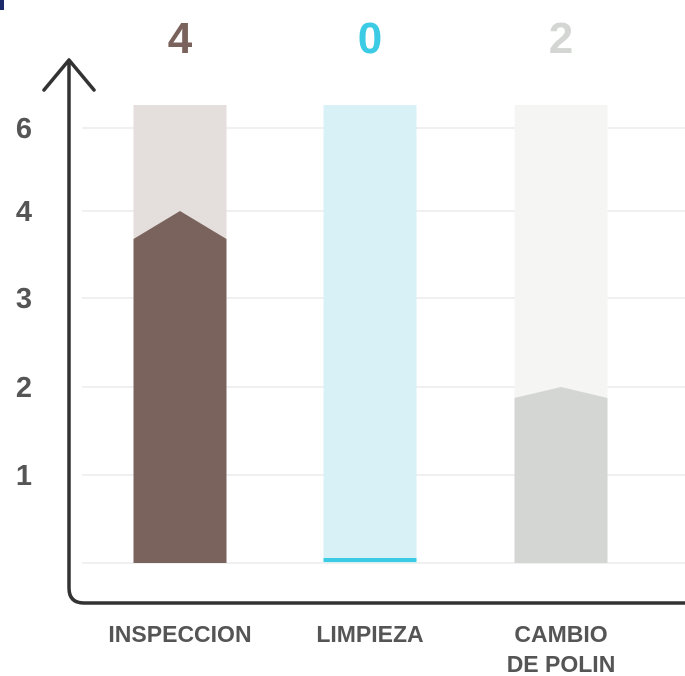  Describe the element at coordinates (180, 38) in the screenshot. I see `value-label: 4` at that location.